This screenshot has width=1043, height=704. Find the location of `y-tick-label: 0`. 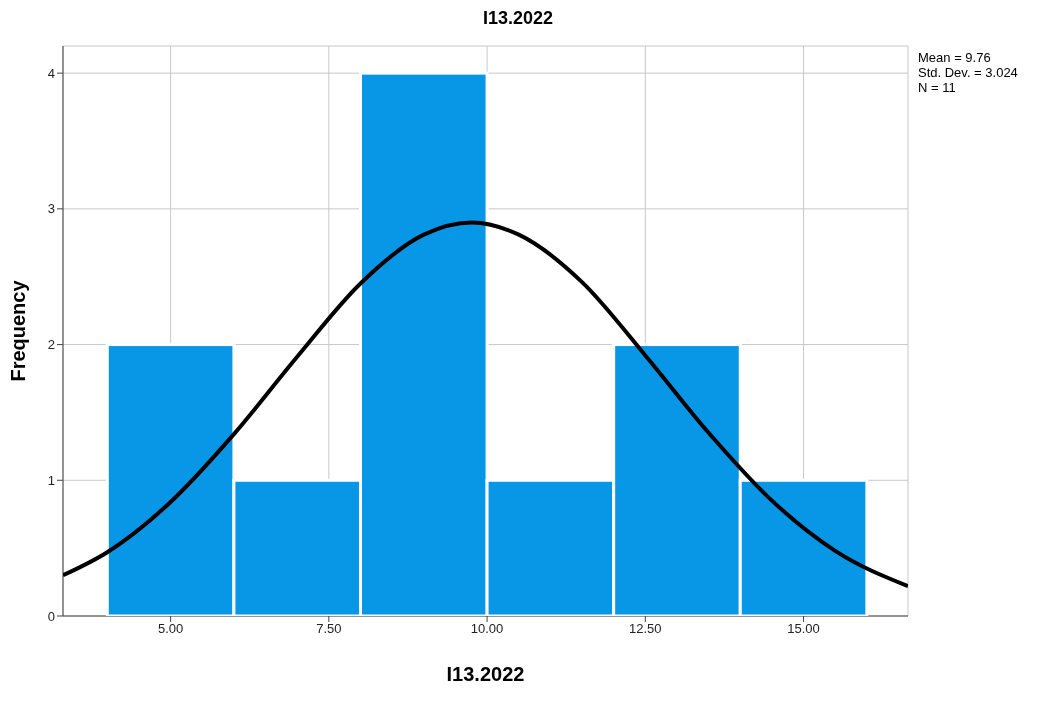

y-tick-label: 0 is located at coordinates (51, 616).